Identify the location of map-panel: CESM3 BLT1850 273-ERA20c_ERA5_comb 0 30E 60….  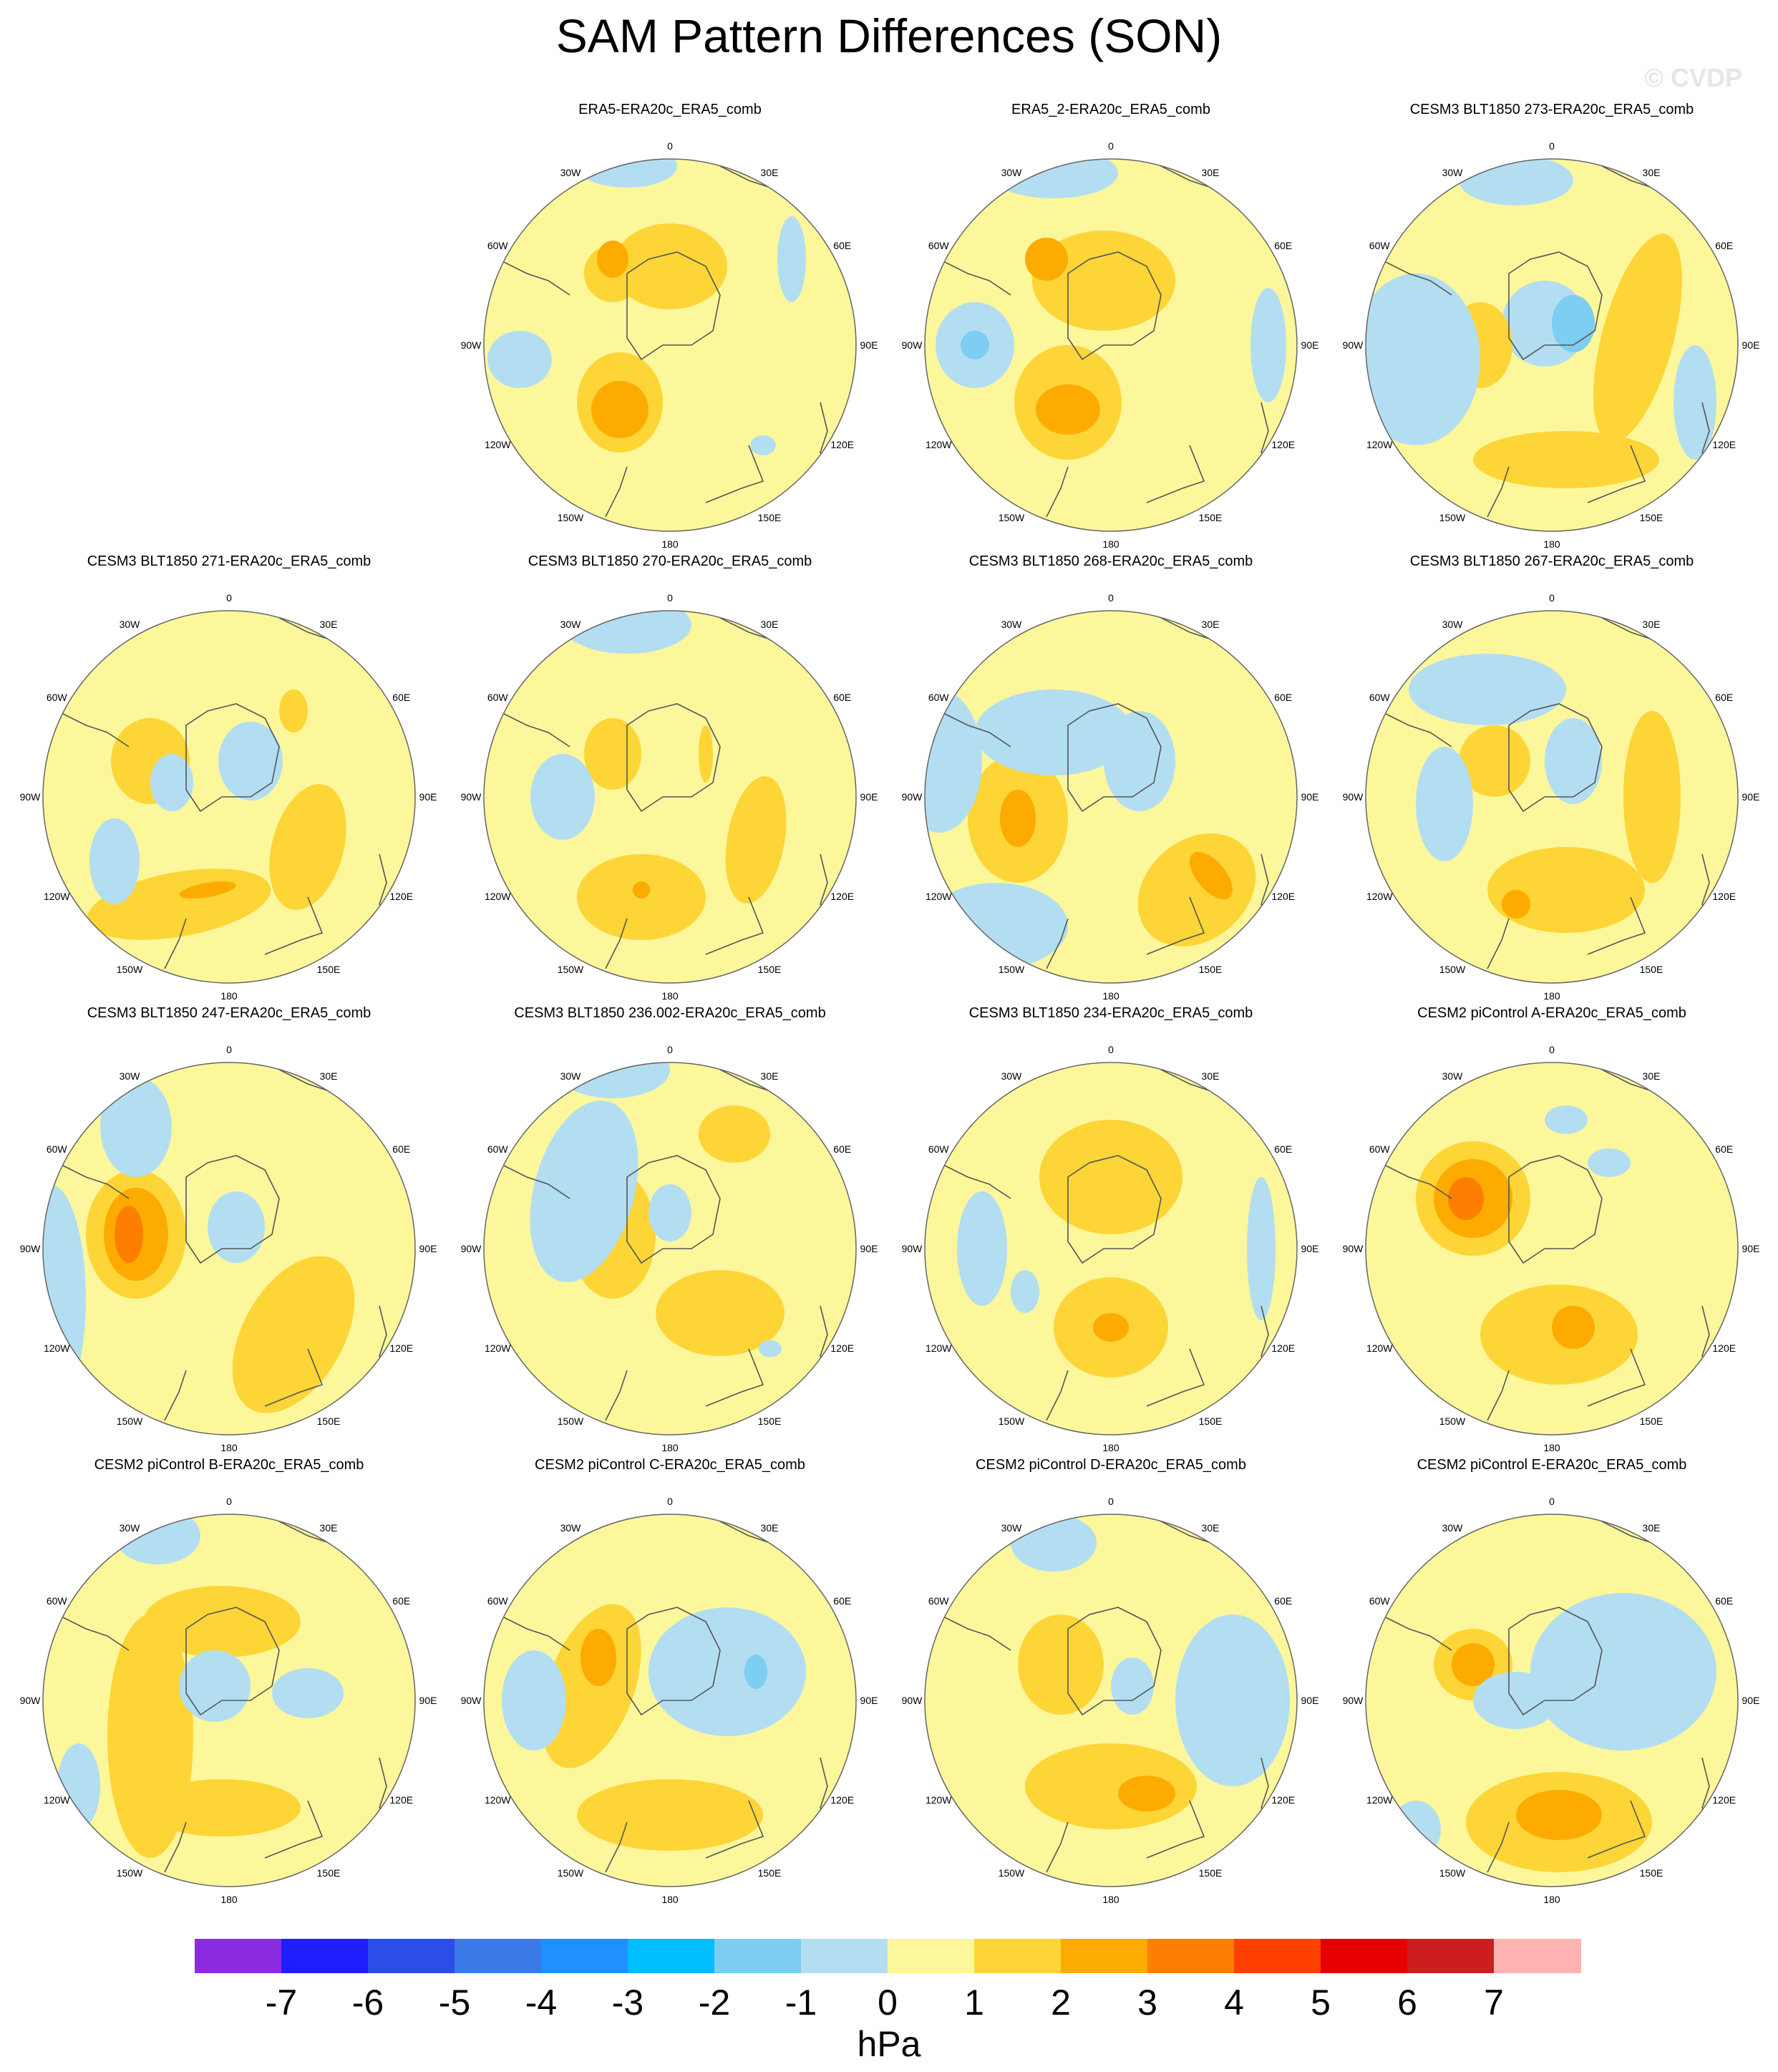
(1552, 331).